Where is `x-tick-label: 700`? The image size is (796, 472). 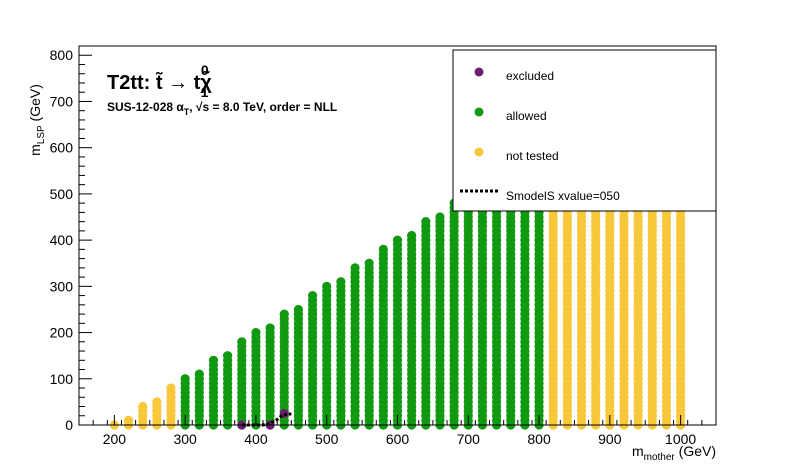 x-tick-label: 700 is located at coordinates (469, 439).